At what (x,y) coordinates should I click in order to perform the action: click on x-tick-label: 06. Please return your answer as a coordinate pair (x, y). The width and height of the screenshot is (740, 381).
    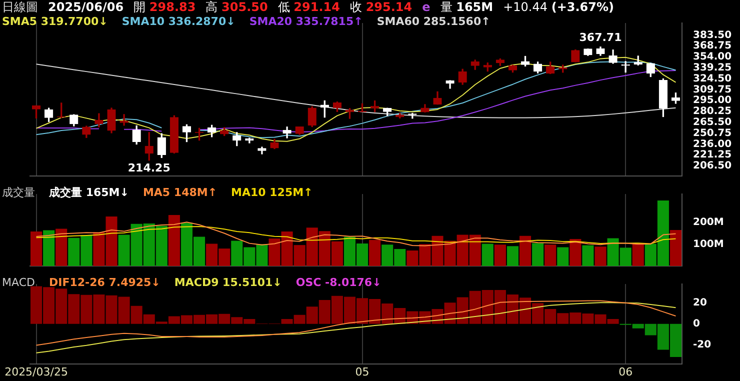
    Looking at the image, I should click on (625, 371).